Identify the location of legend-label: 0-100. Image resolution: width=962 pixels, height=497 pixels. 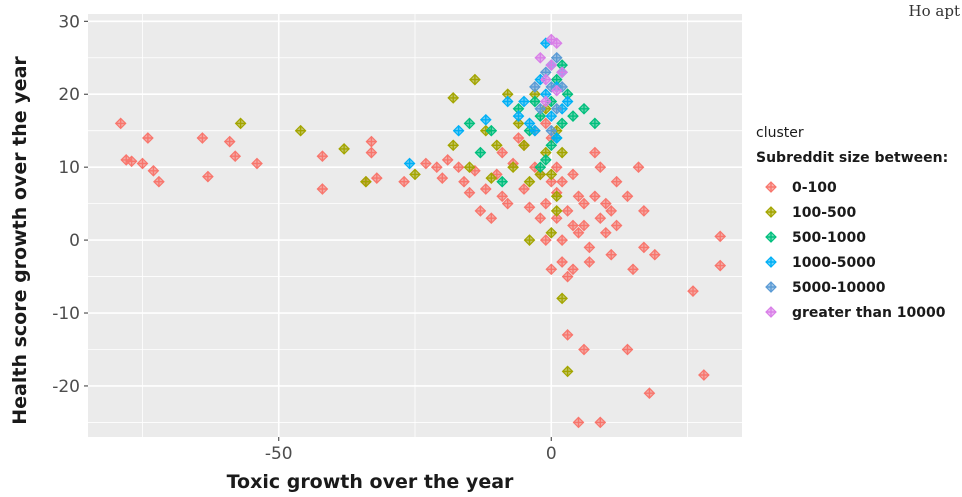
(814, 188).